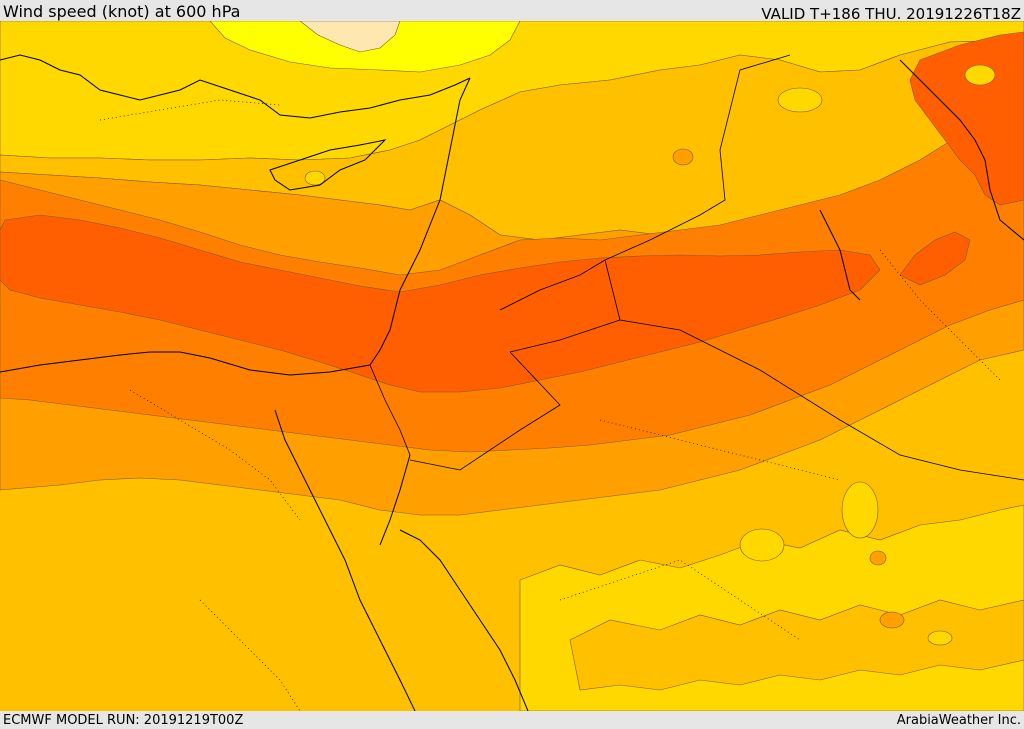 Image resolution: width=1024 pixels, height=729 pixels. What do you see at coordinates (328, 165) in the screenshot?
I see `coastline-cyprus` at bounding box center [328, 165].